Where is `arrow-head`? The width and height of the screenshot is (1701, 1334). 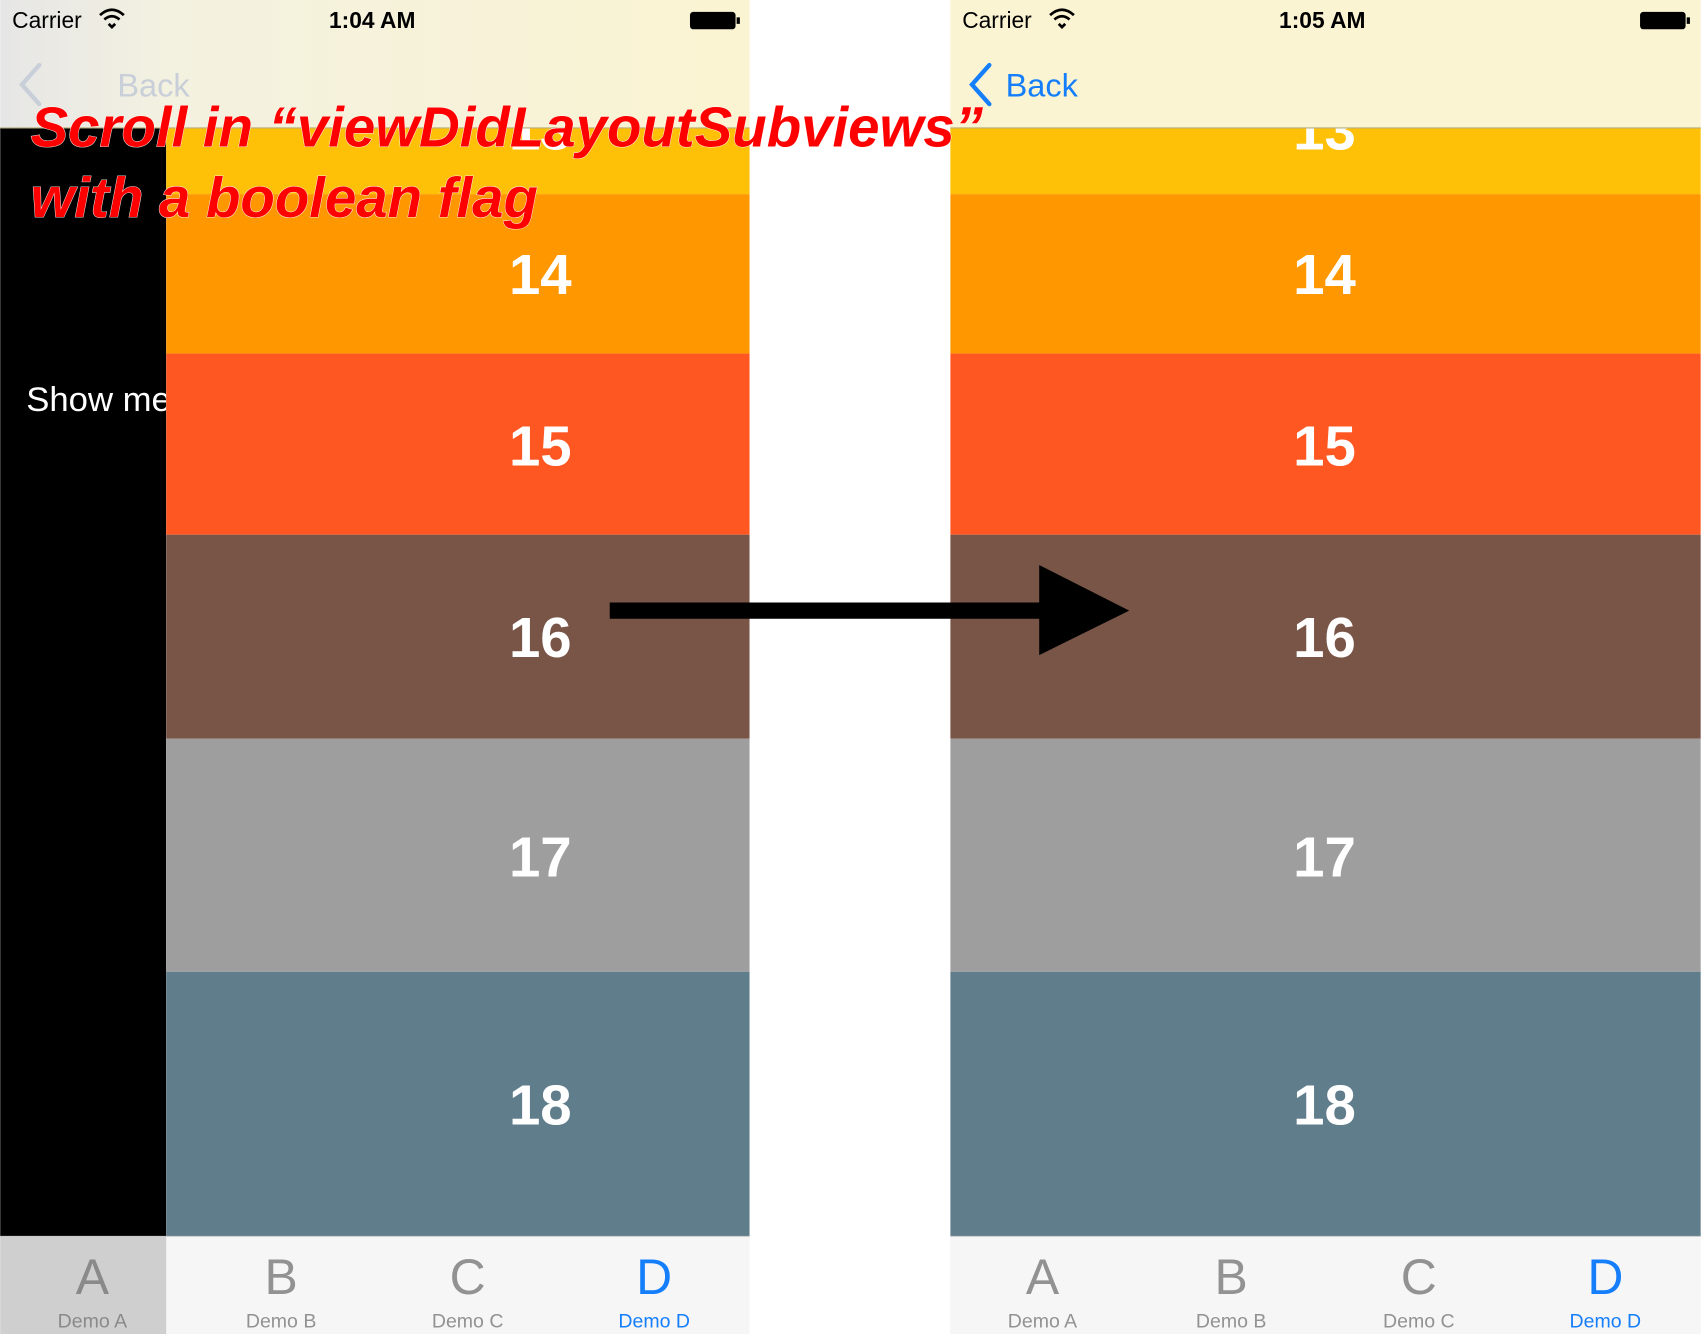
arrow-head is located at coordinates (1084, 610).